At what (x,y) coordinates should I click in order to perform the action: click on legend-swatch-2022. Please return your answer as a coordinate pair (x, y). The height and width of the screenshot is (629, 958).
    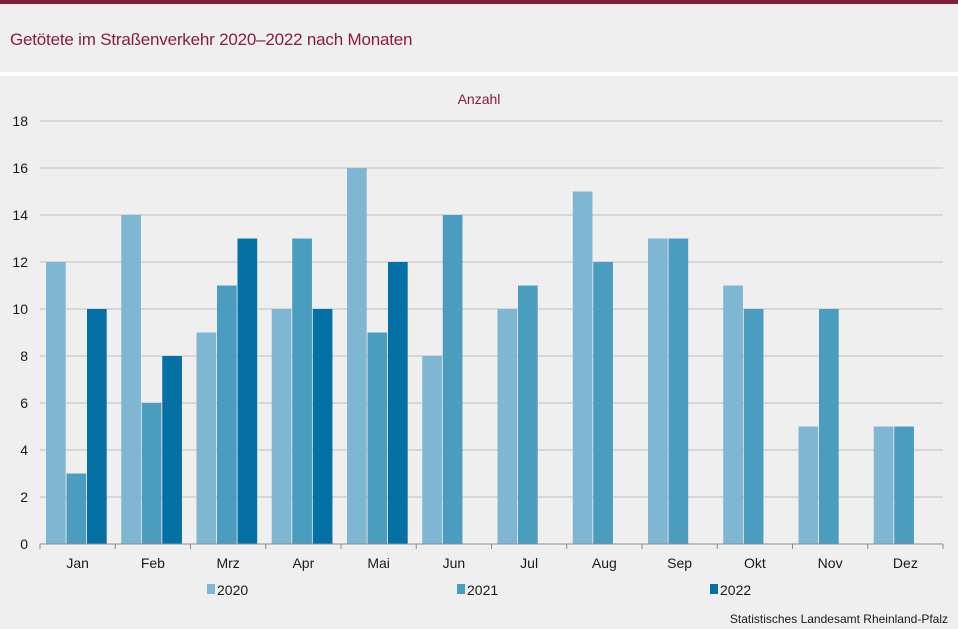
    Looking at the image, I should click on (714, 589).